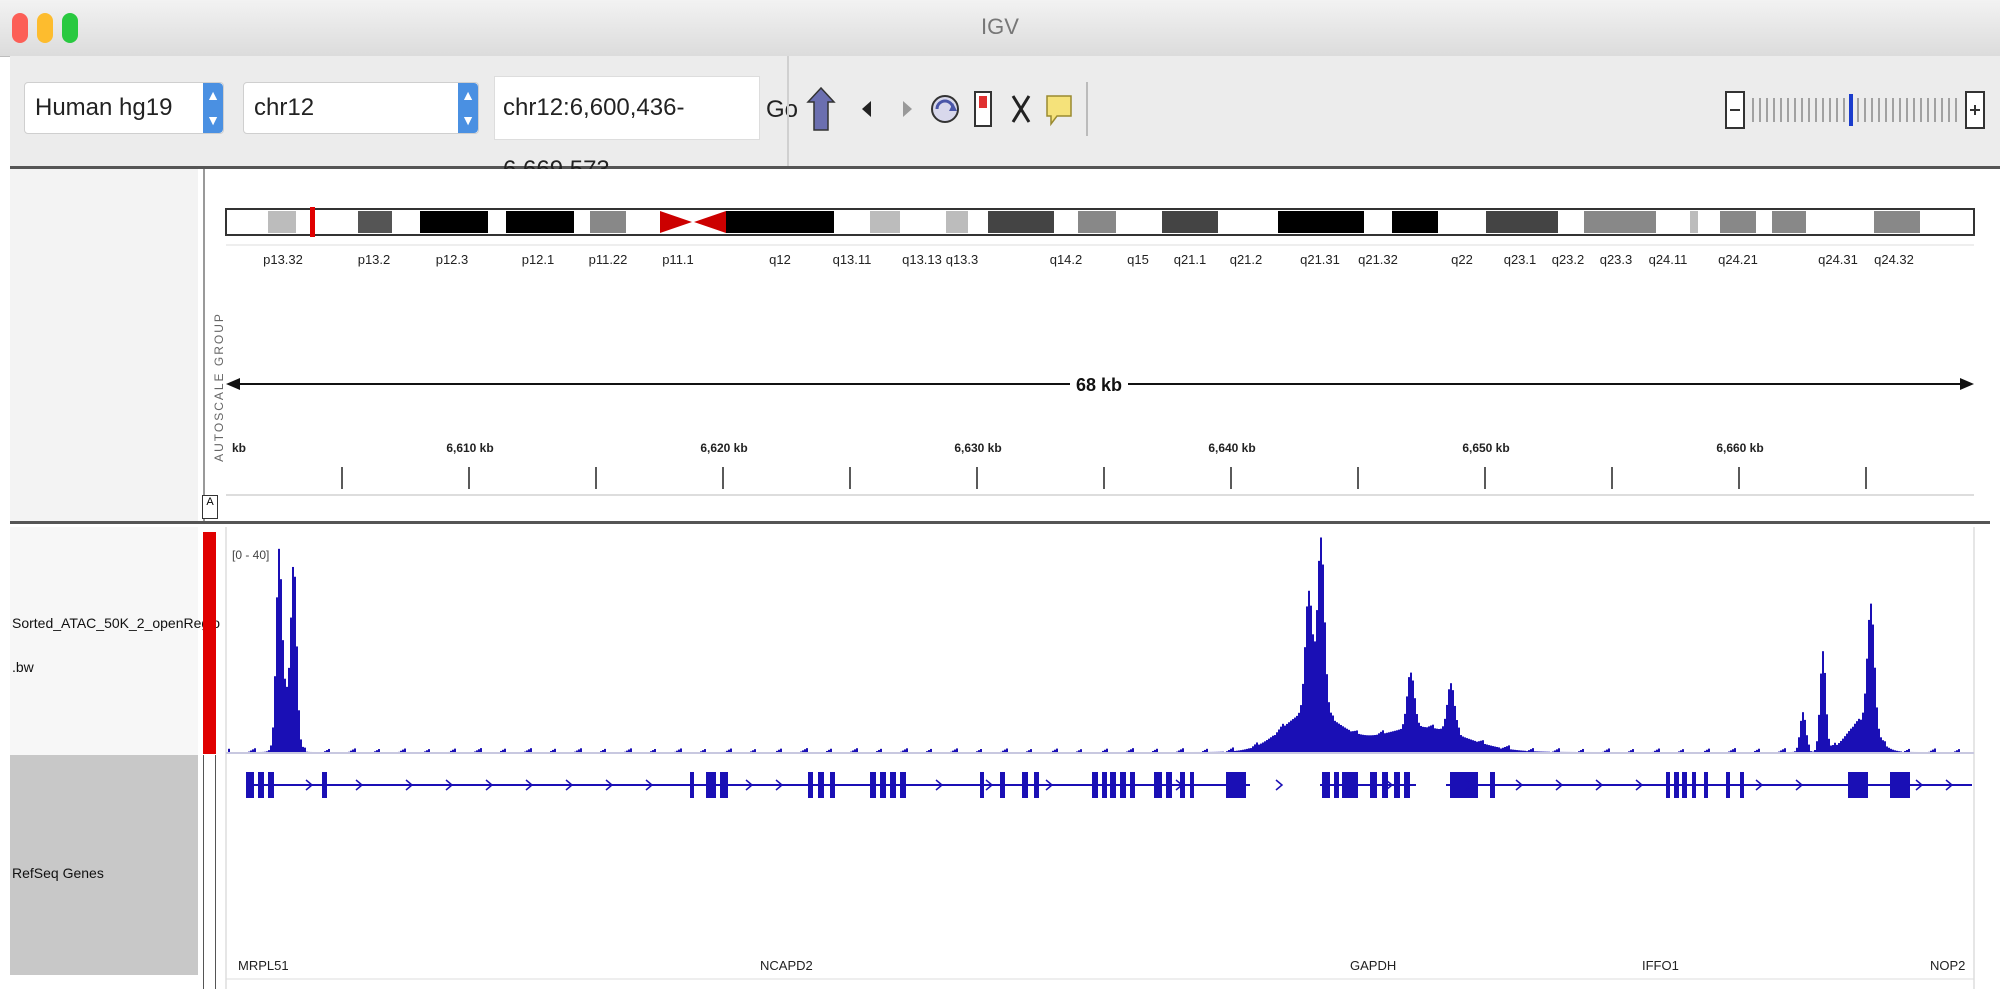  What do you see at coordinates (209, 872) in the screenshot?
I see `genes-track-attribute` at bounding box center [209, 872].